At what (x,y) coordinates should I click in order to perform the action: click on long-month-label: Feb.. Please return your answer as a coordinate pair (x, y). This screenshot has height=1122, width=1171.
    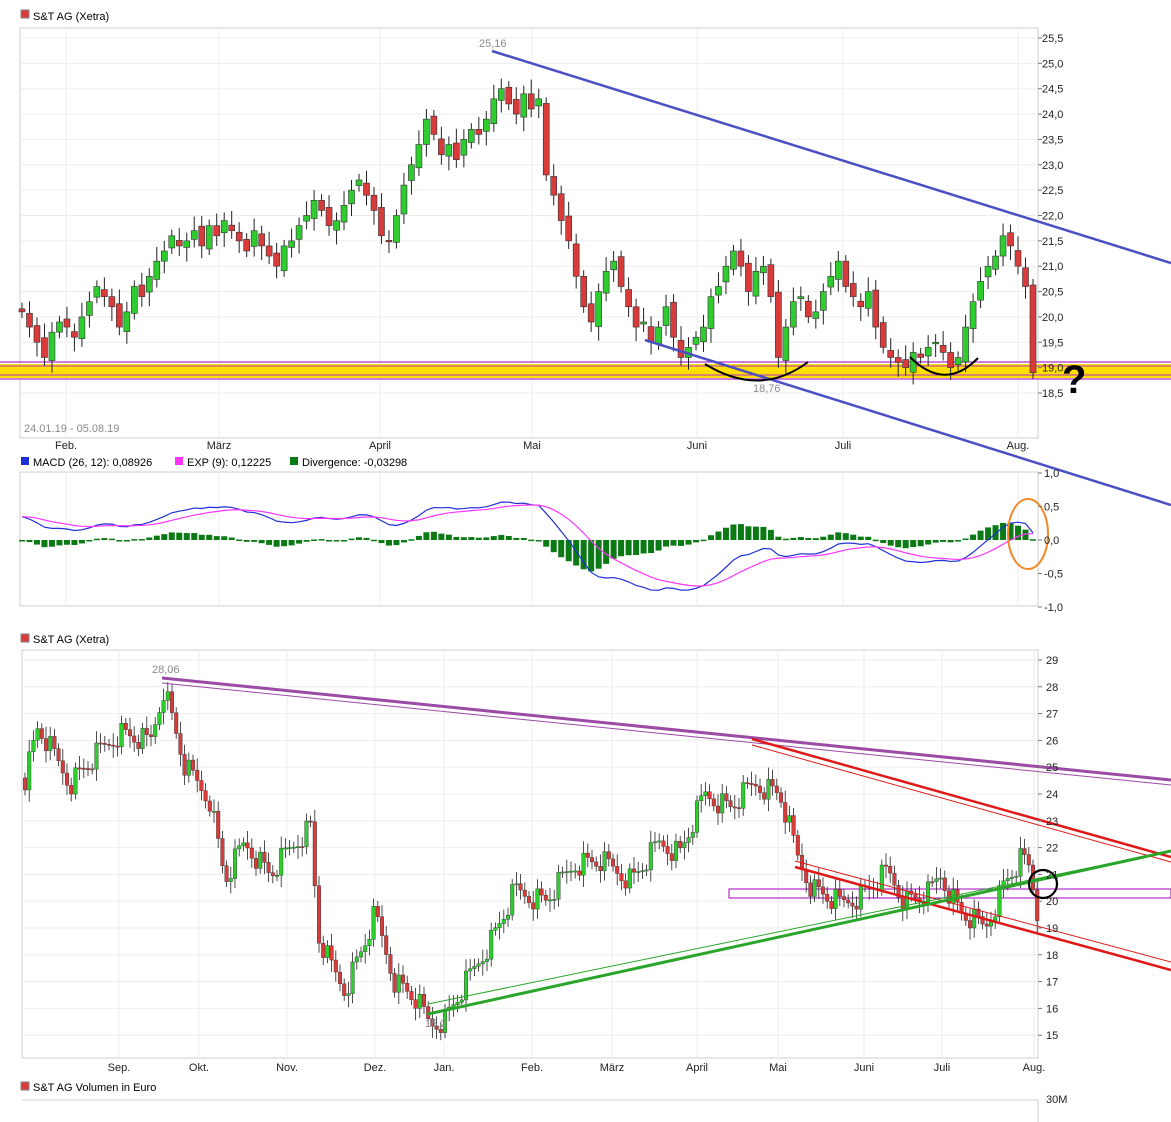
    Looking at the image, I should click on (532, 1068).